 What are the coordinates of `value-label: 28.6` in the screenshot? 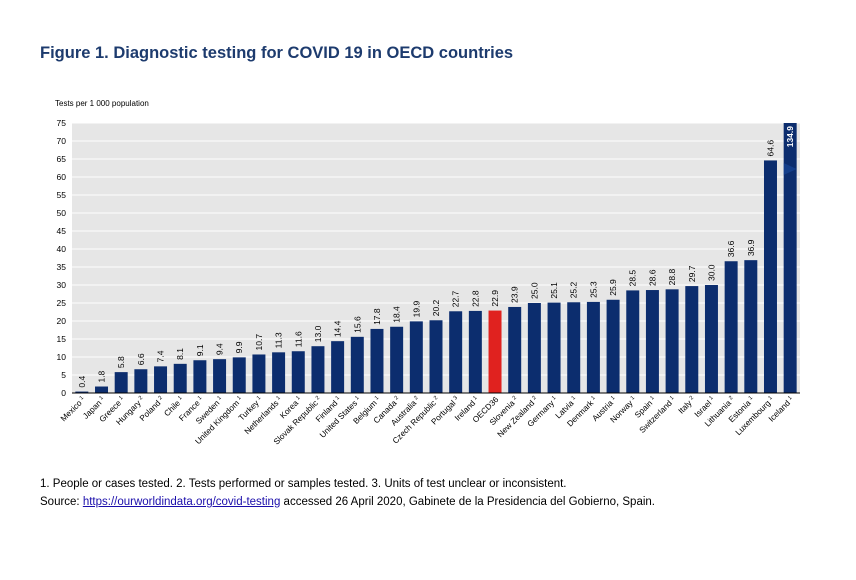 It's located at (652, 277).